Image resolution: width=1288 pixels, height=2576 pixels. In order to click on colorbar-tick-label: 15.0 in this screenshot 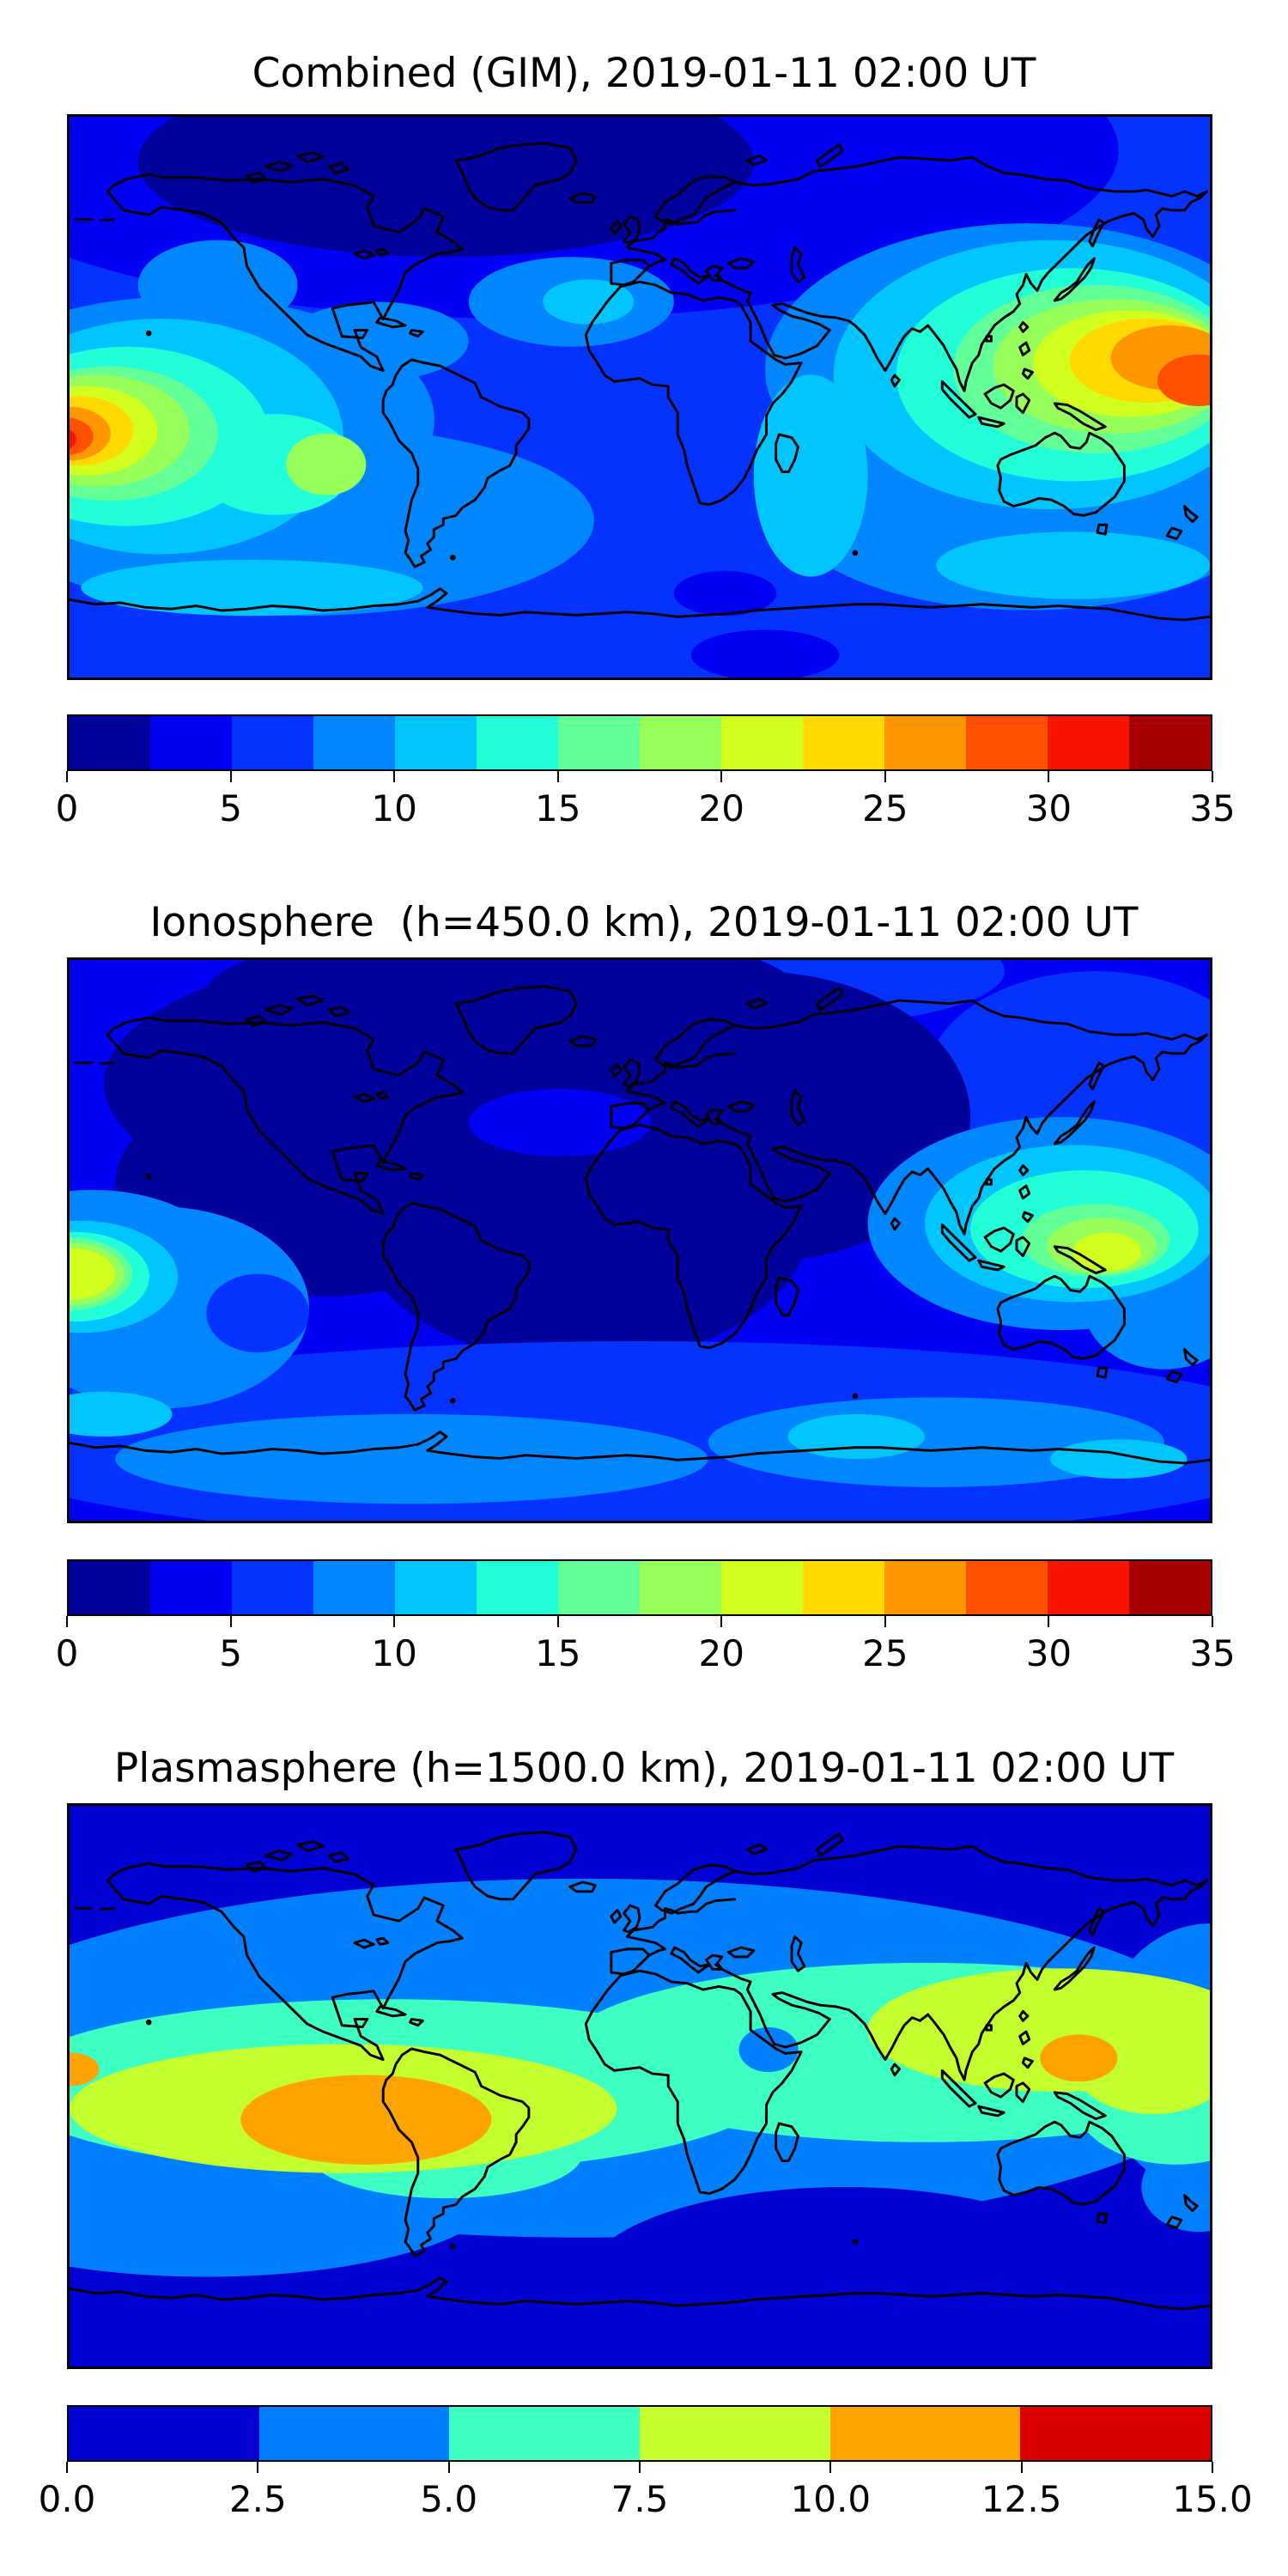, I will do `click(1213, 2499)`.